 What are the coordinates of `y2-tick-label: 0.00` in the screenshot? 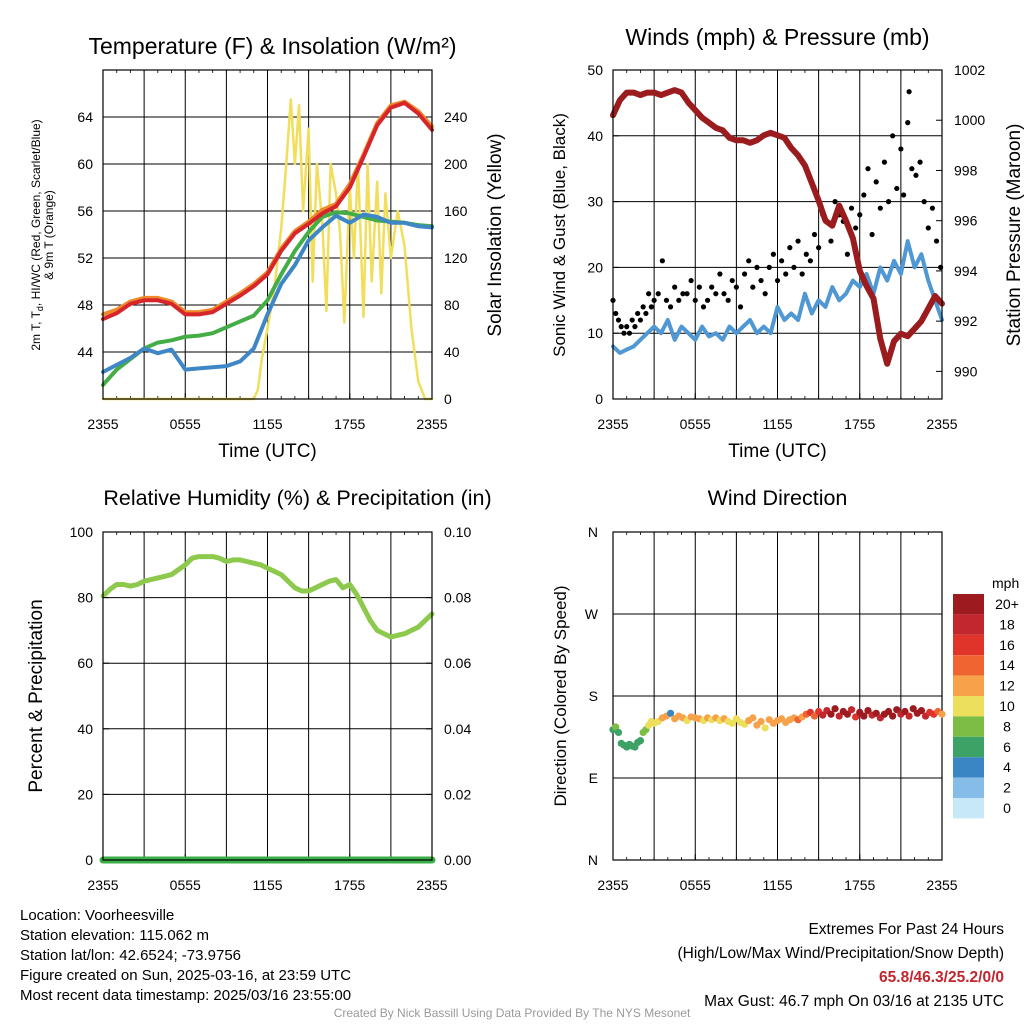 It's located at (457, 860).